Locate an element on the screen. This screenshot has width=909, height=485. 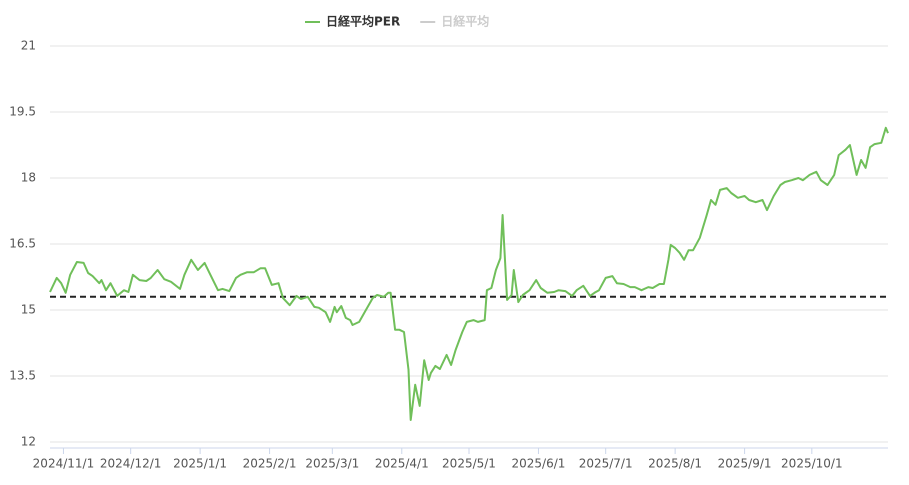
x-tick-label: 2025/2/1 is located at coordinates (270, 464).